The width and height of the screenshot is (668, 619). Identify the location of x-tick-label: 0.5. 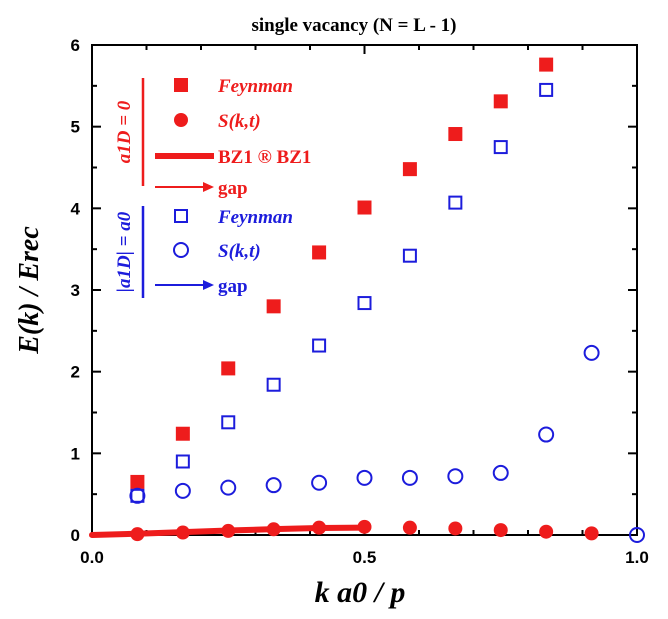
(365, 557).